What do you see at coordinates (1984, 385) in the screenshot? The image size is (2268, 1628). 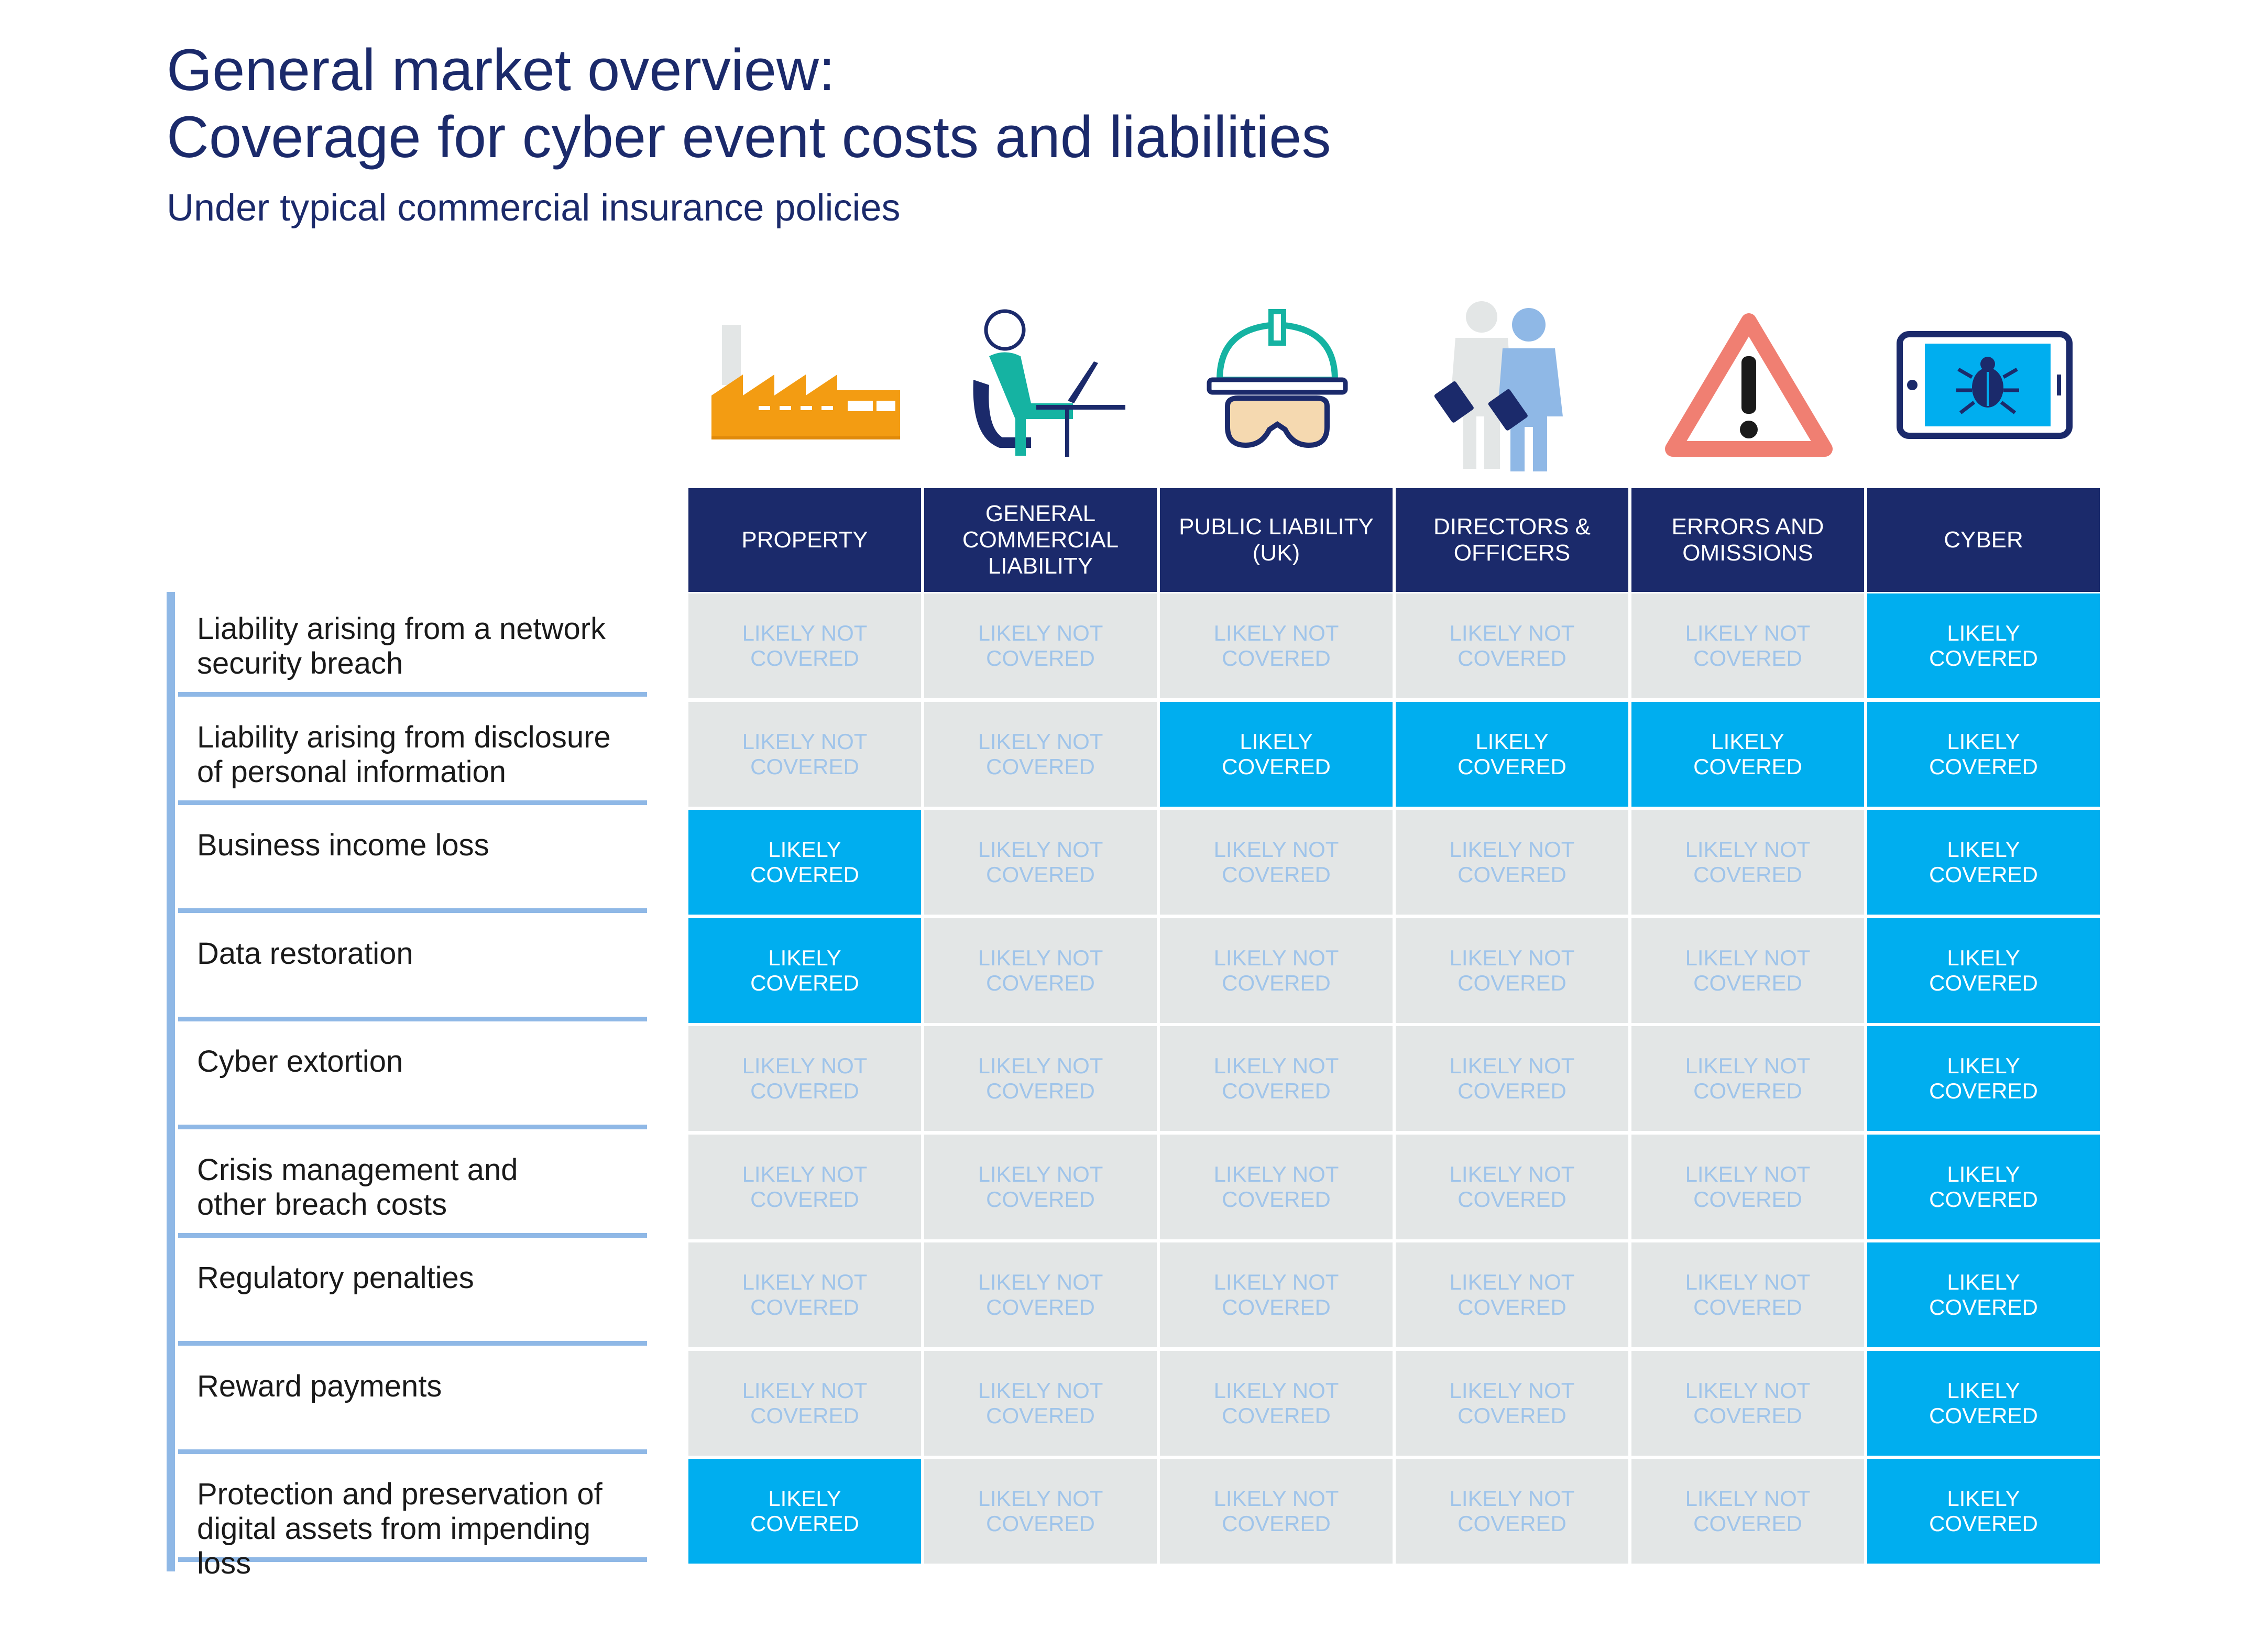 I see `phone-bug-icon` at bounding box center [1984, 385].